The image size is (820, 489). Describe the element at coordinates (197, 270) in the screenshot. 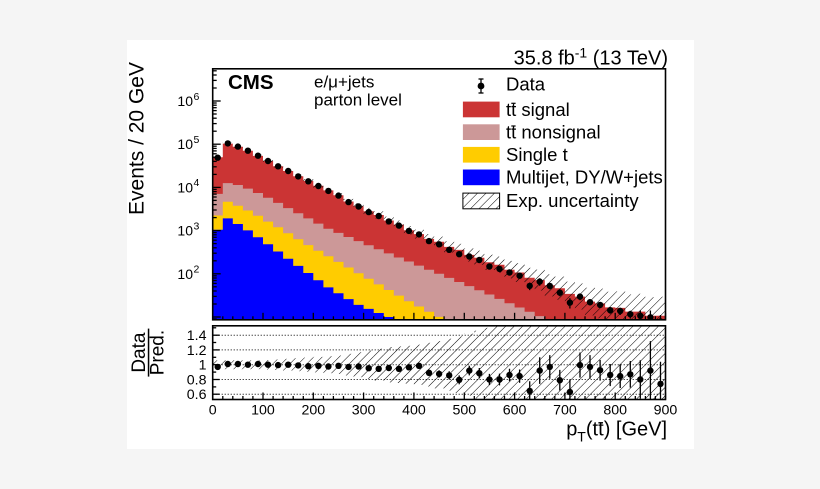

I see `svg-text: 2` at that location.